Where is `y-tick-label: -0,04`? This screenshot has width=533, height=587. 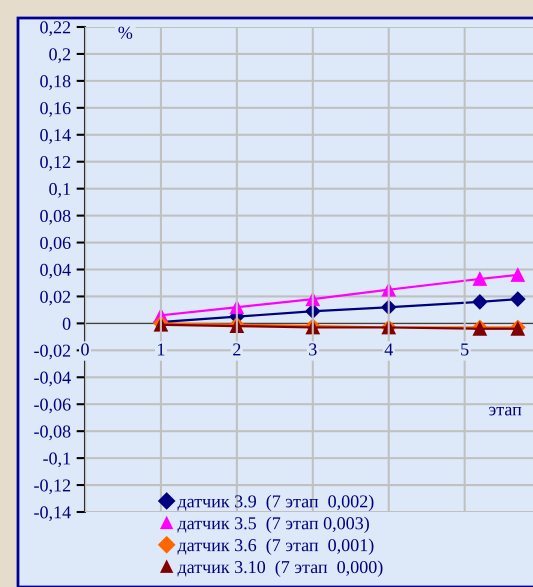 y-tick-label: -0,04 is located at coordinates (52, 379).